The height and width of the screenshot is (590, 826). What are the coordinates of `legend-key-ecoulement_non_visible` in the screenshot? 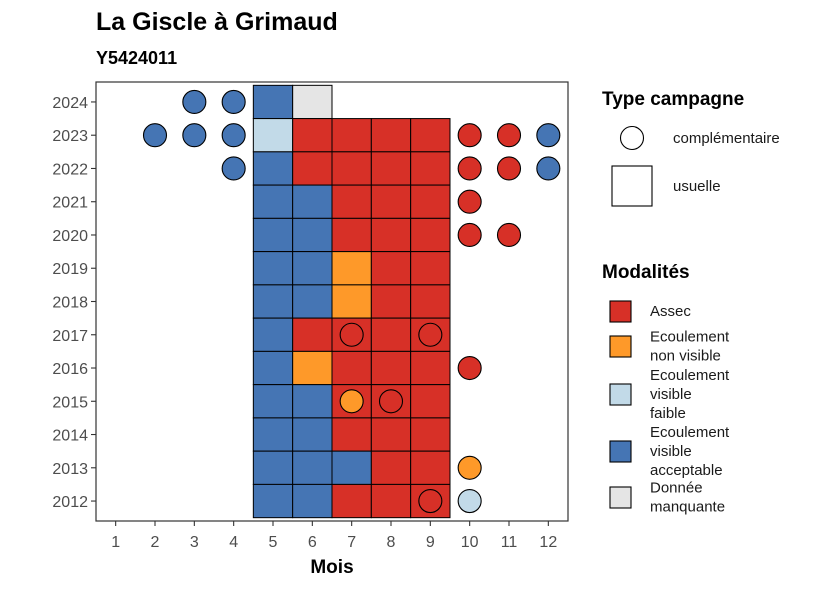 It's located at (620, 346).